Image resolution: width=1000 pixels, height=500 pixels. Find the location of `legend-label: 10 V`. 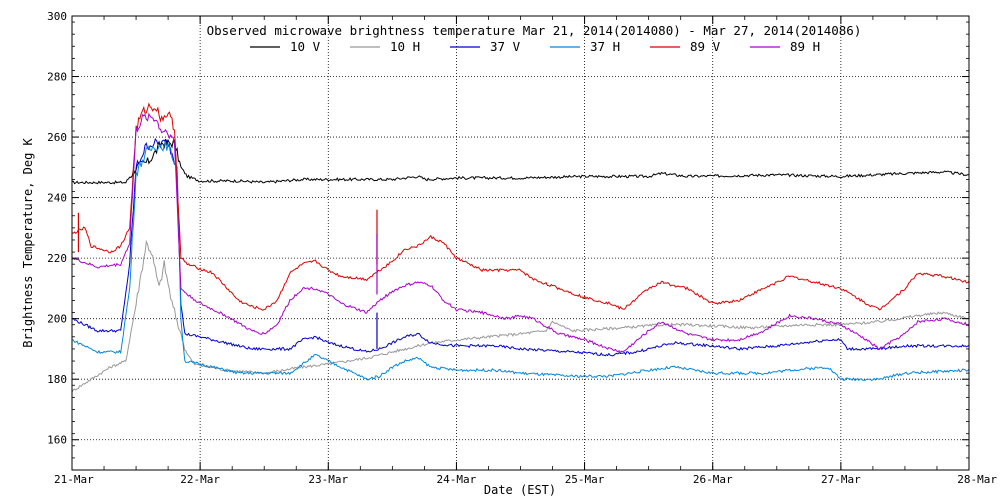

legend-label: 10 V is located at coordinates (305, 46).